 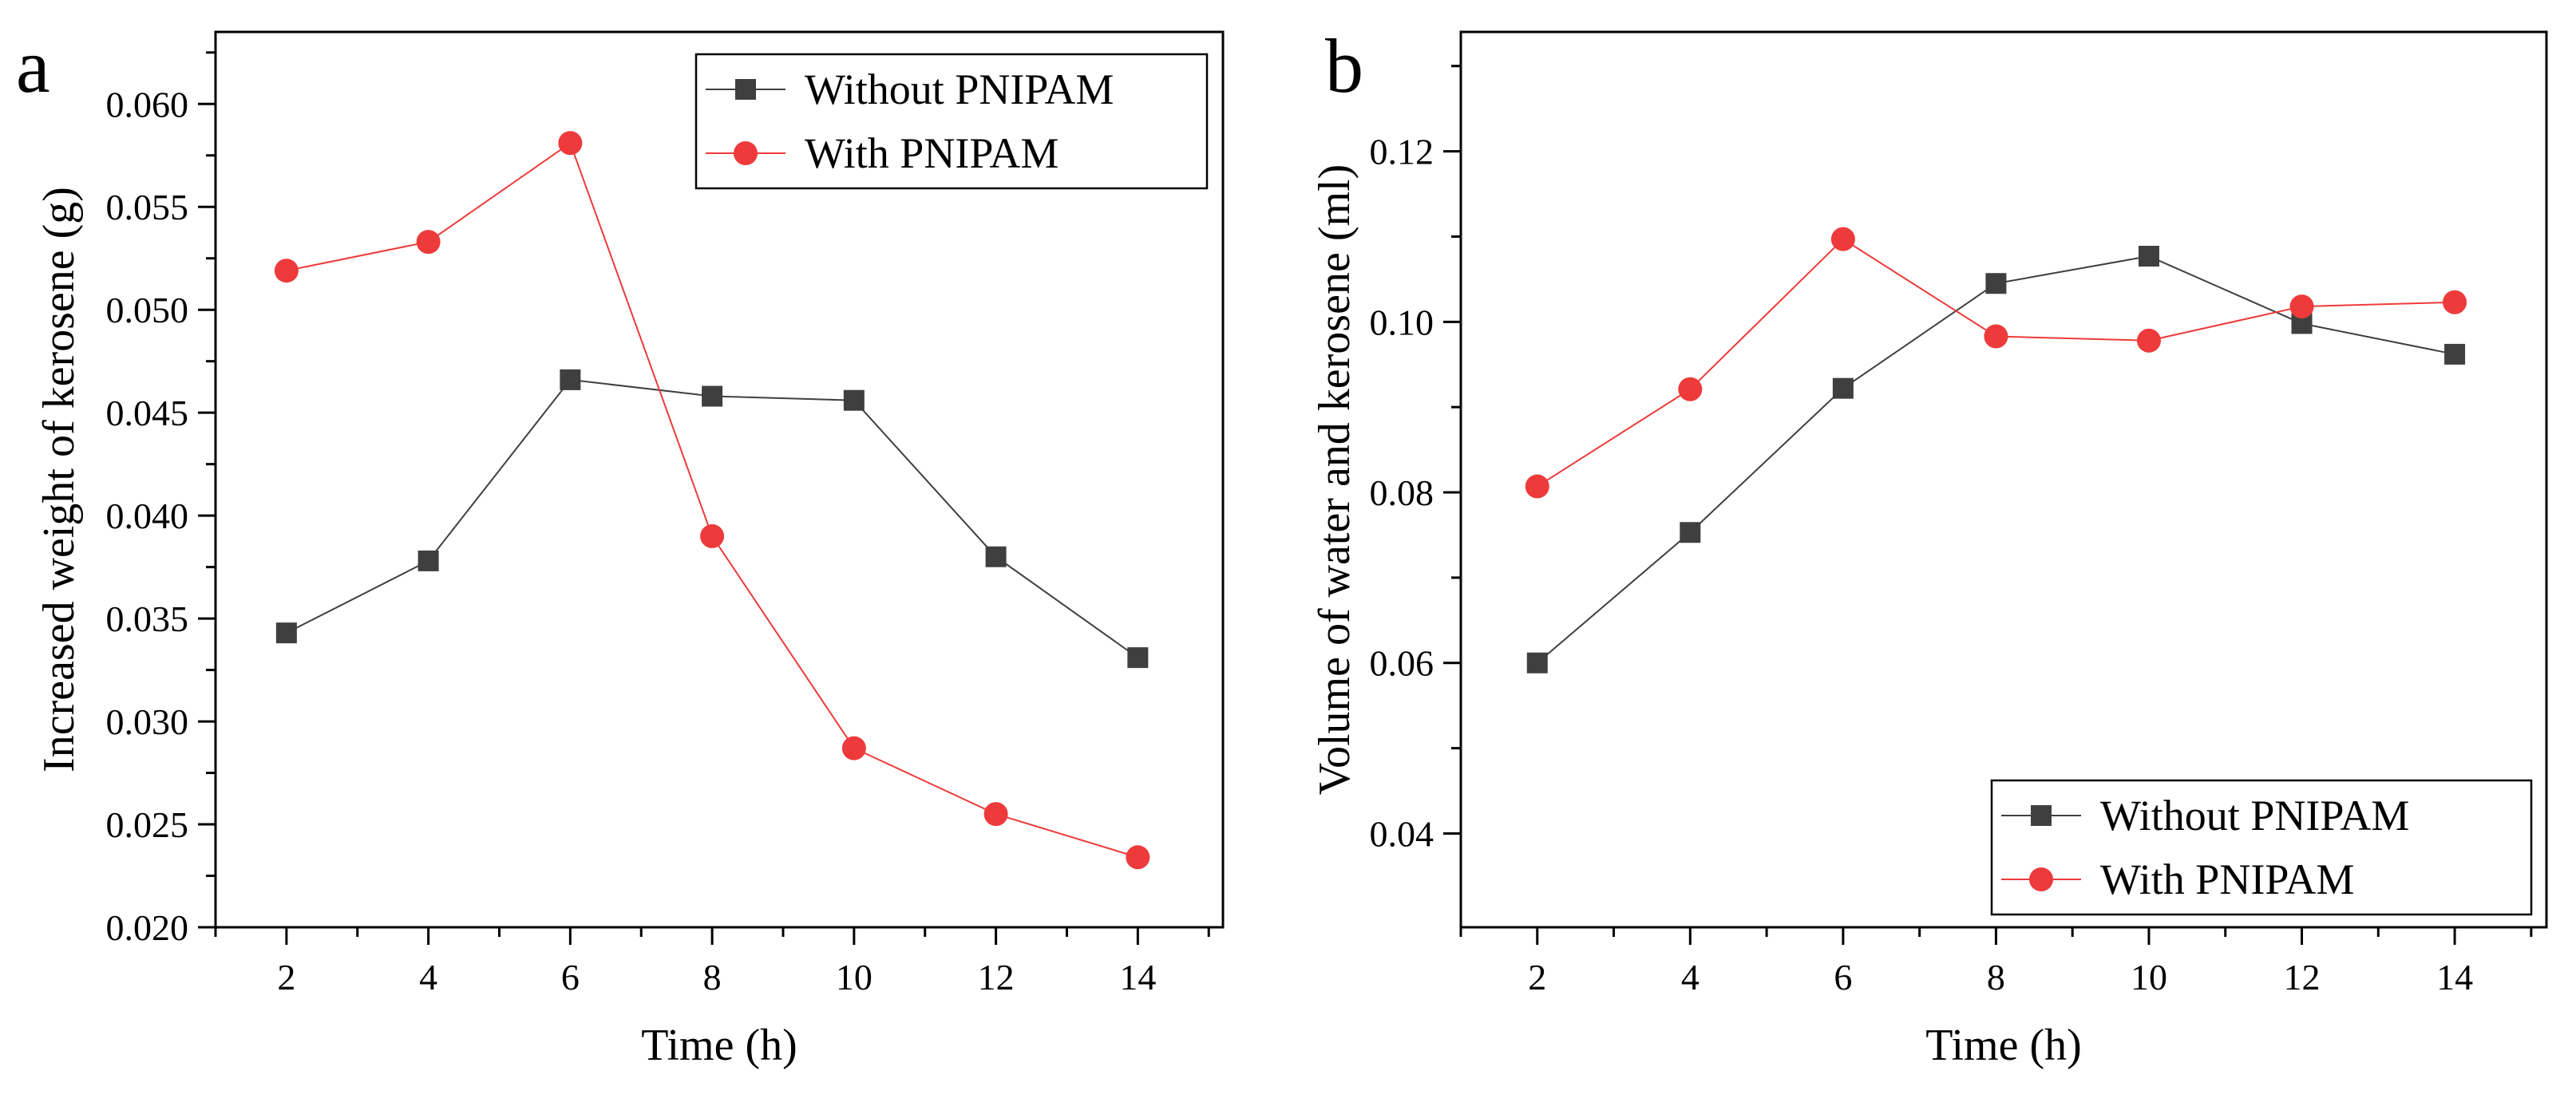 I want to click on y-tick-label: 0.10, so click(x=1402, y=322).